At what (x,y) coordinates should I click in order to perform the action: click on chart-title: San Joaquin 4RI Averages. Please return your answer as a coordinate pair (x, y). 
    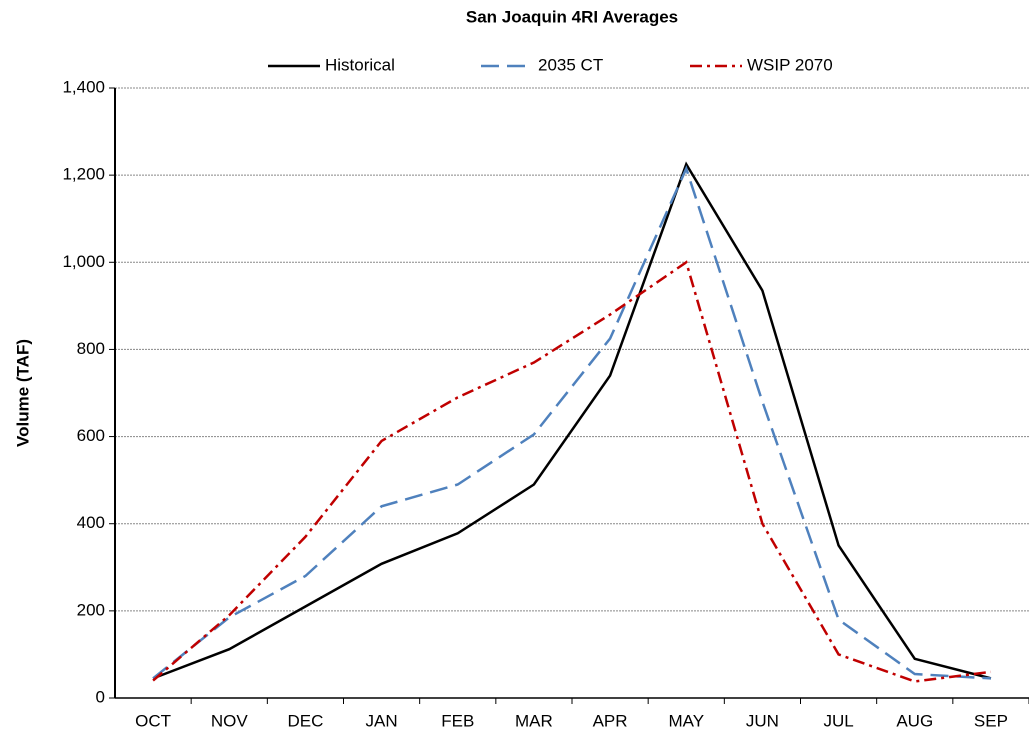
    Looking at the image, I should click on (572, 16).